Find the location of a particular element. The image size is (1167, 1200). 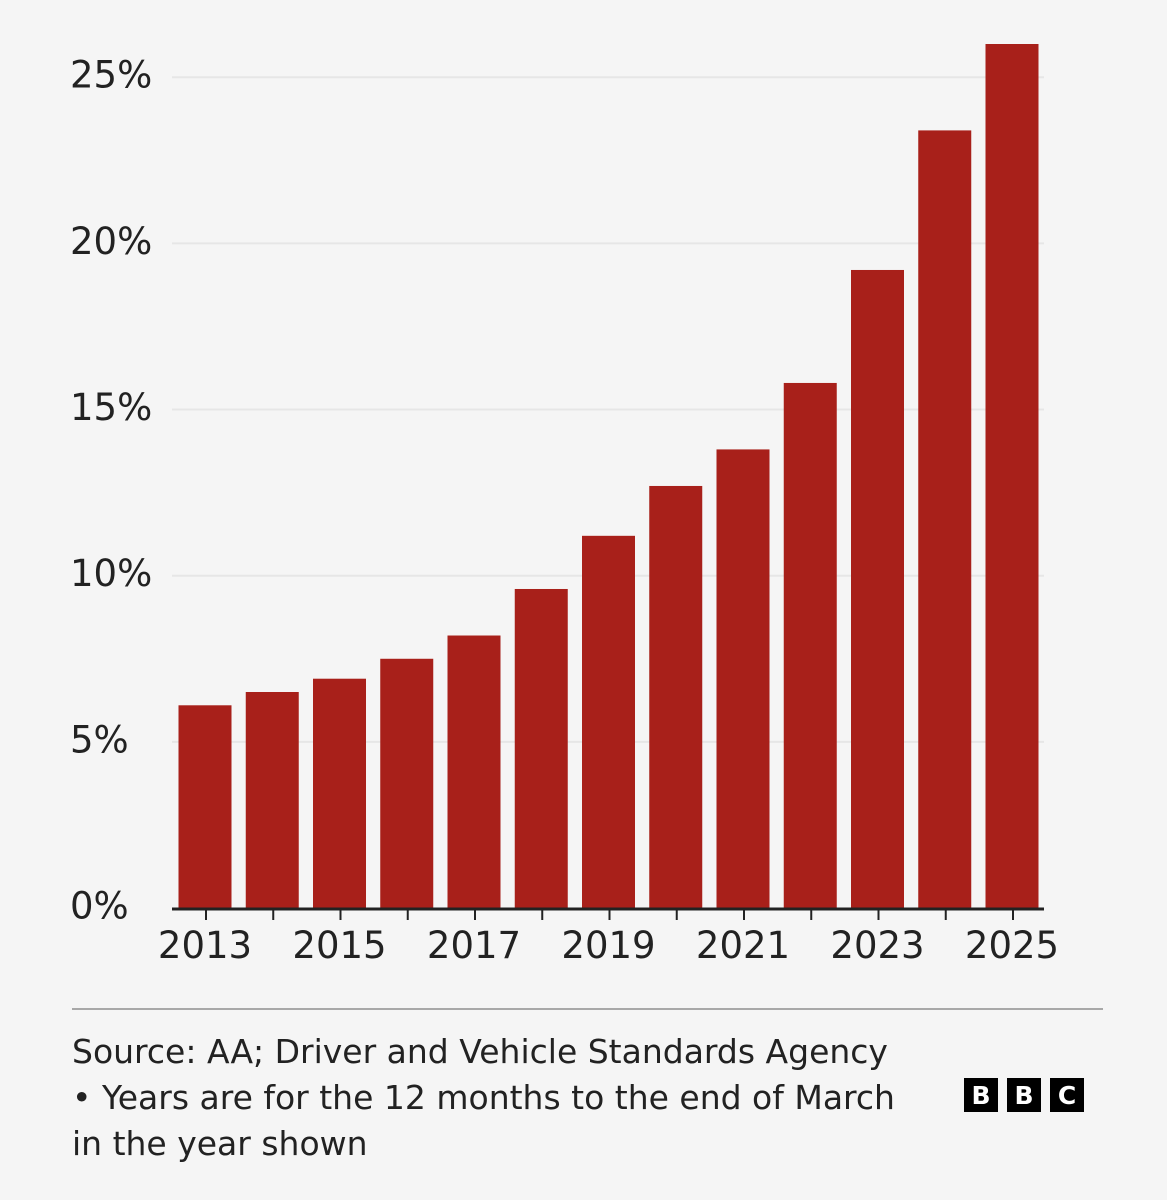

bbc-logo-letter: C is located at coordinates (1067, 1095).